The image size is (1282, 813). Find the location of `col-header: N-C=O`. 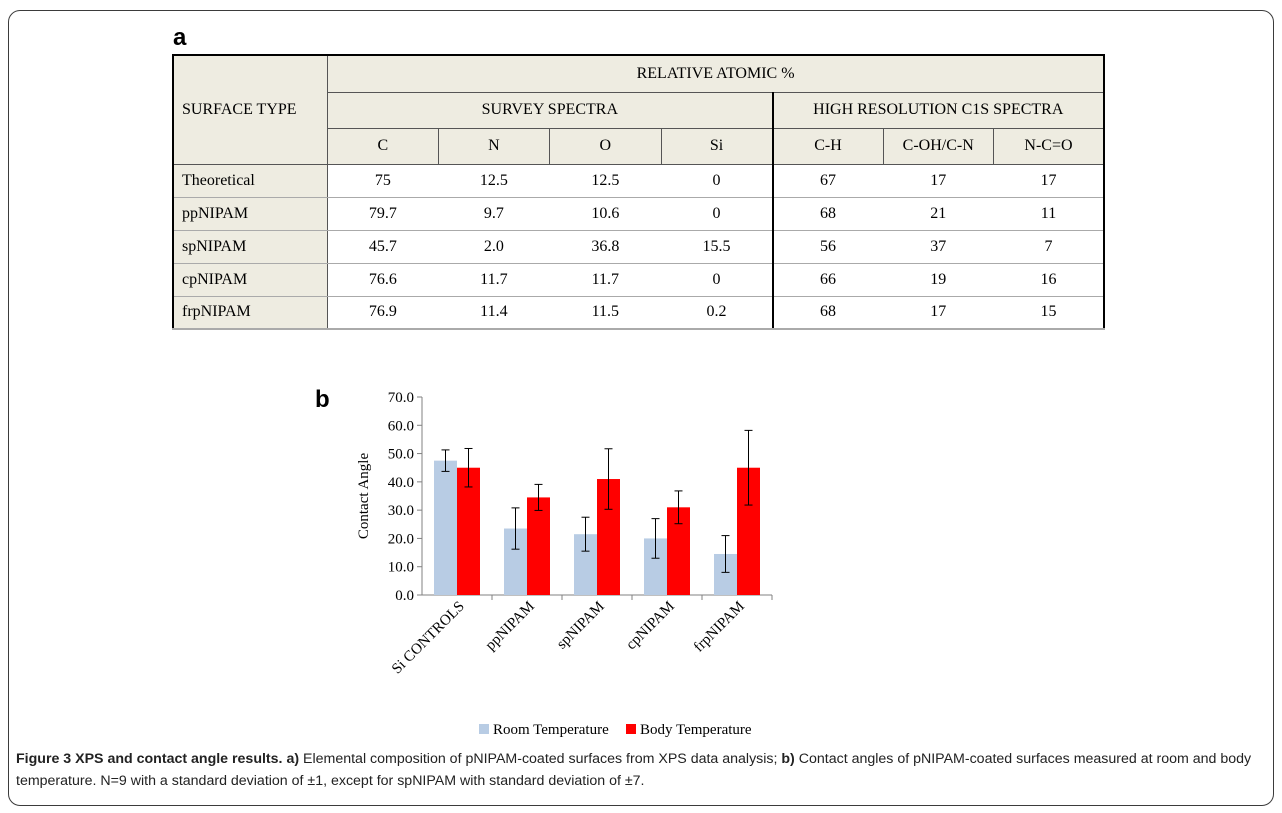

col-header: N-C=O is located at coordinates (1048, 146).